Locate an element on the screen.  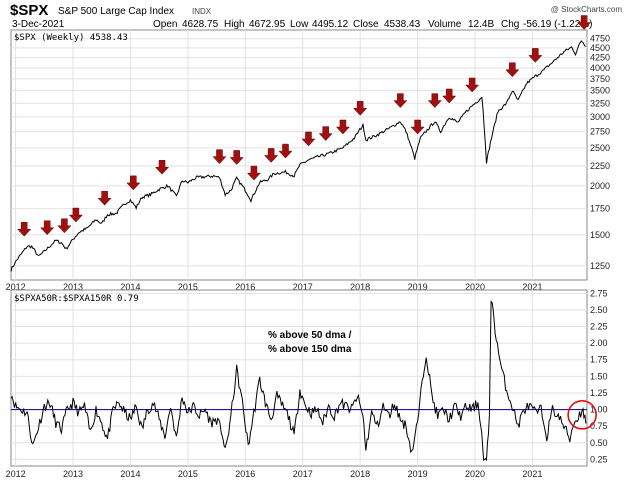
ratio-y-tick: 2.00 is located at coordinates (599, 343).